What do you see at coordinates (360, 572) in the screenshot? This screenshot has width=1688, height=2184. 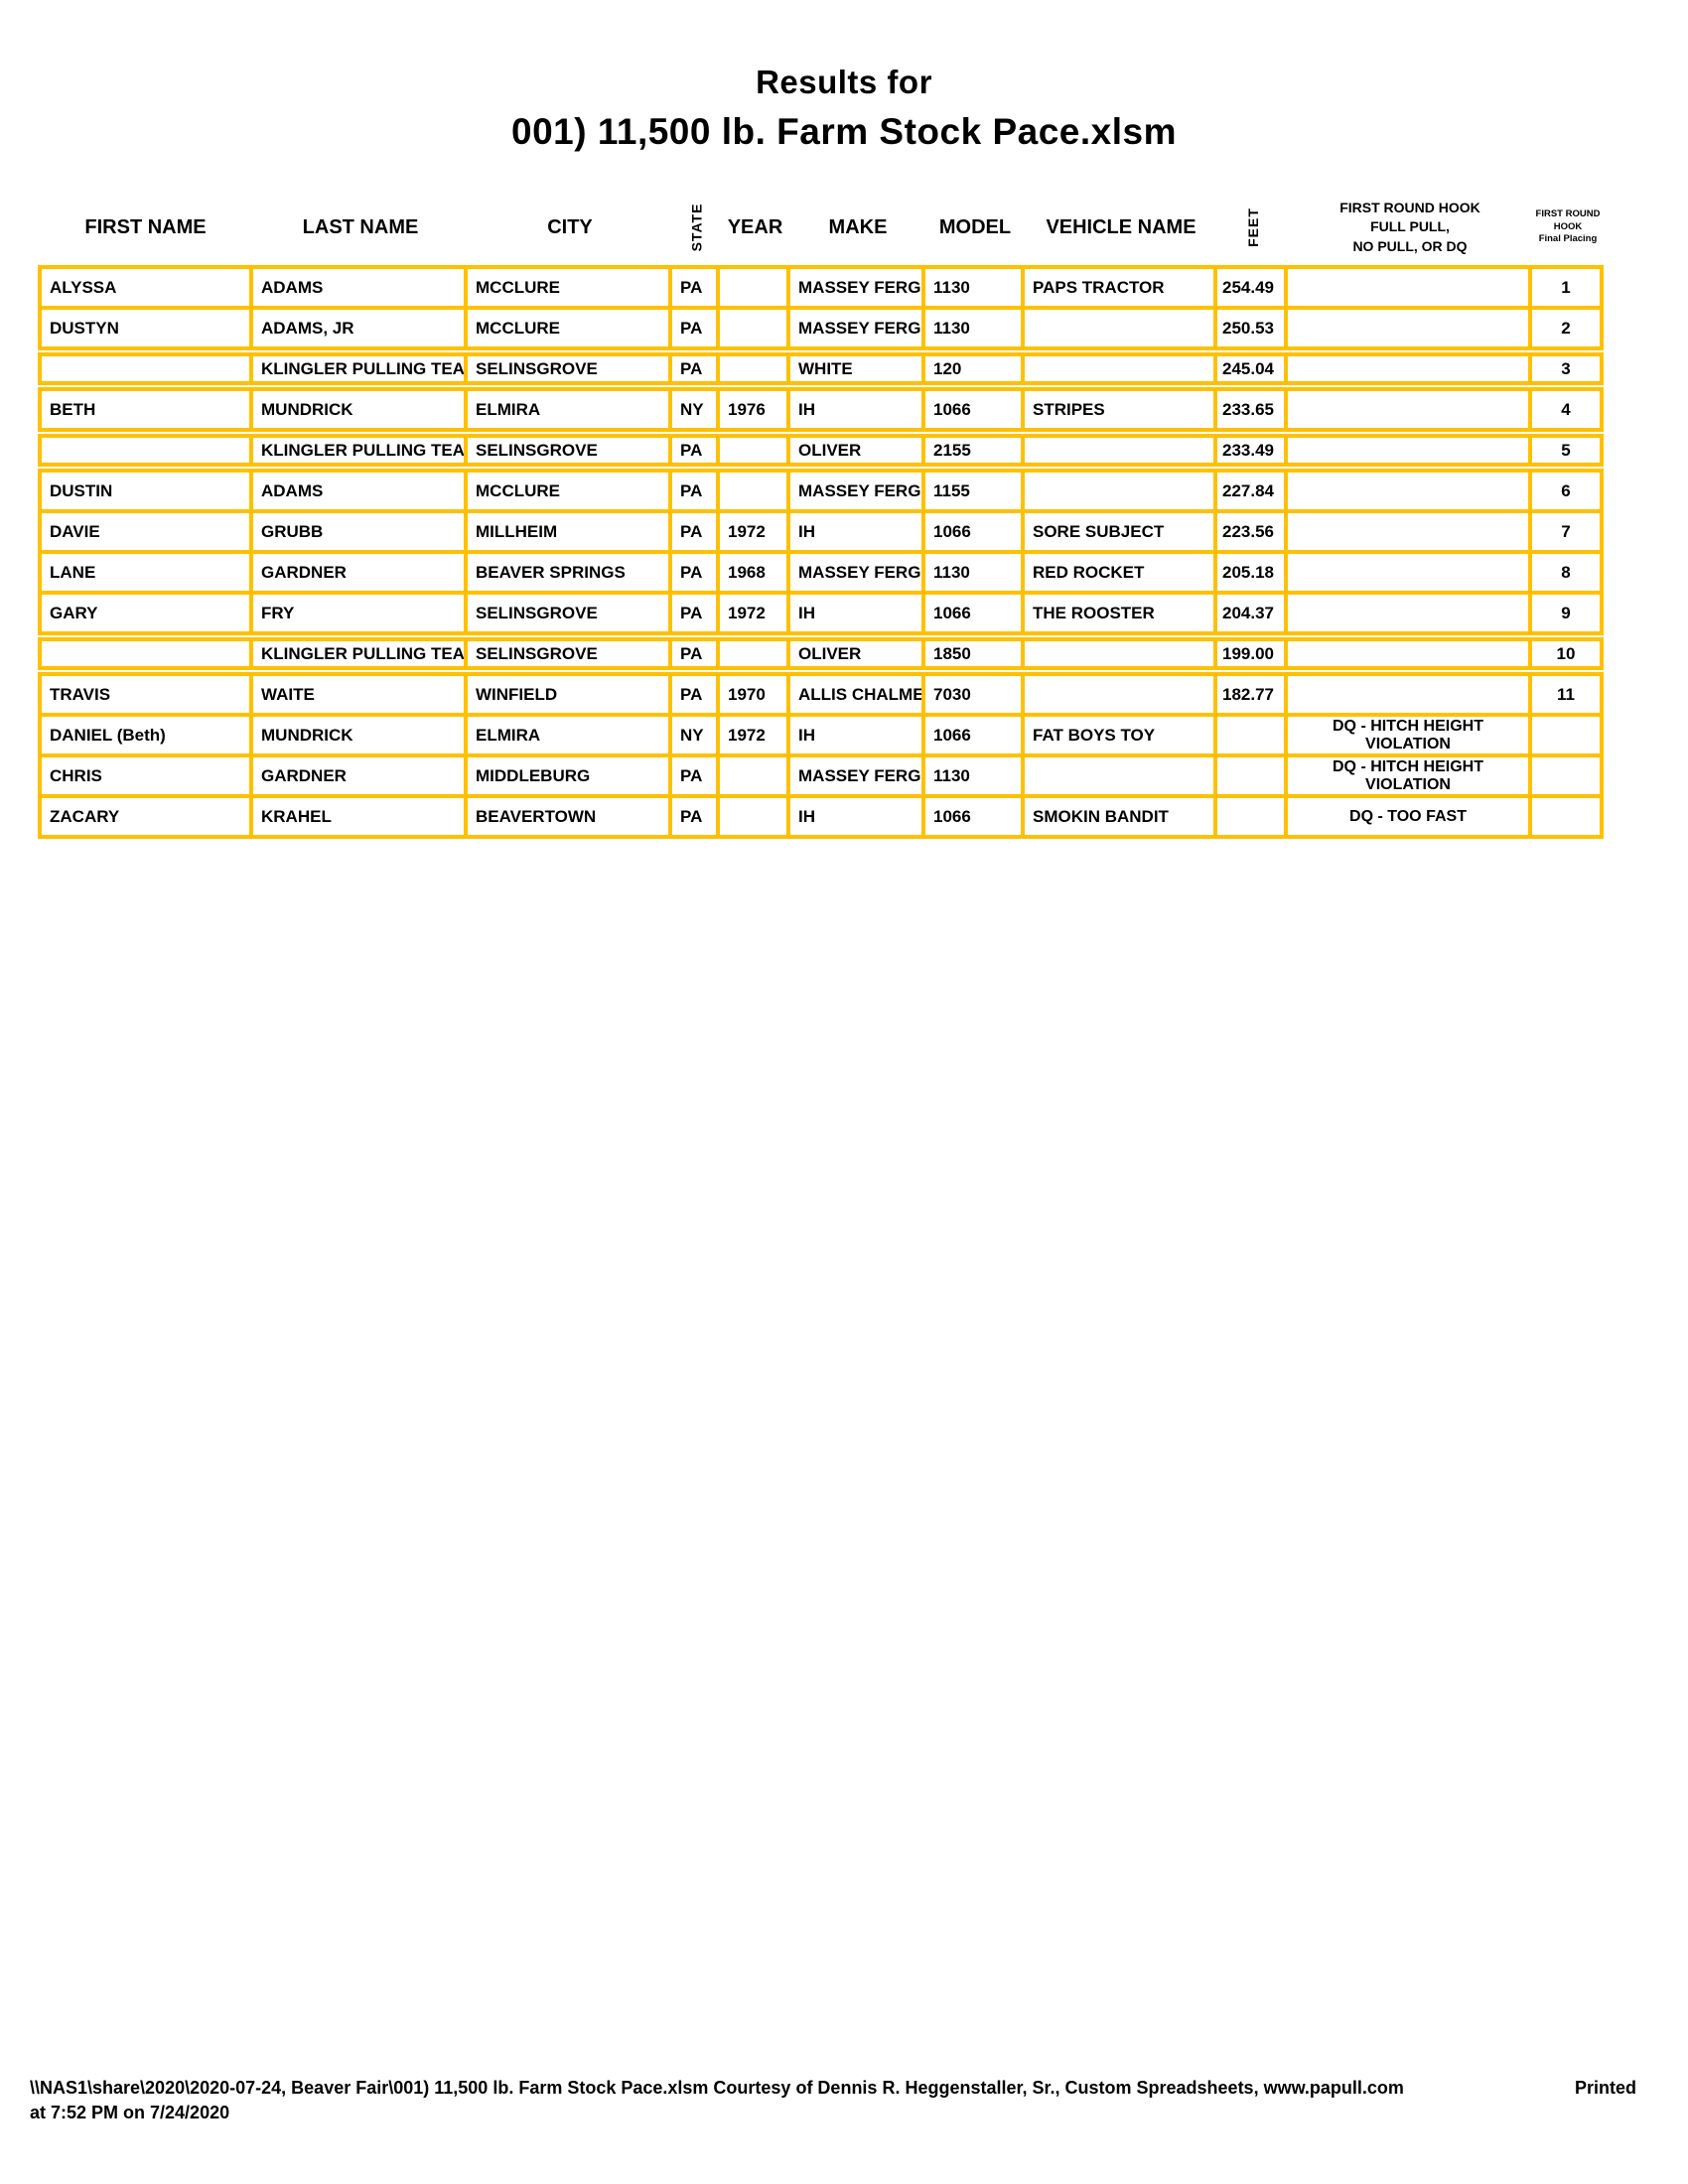 I see `cell-last-name: GARDNER` at bounding box center [360, 572].